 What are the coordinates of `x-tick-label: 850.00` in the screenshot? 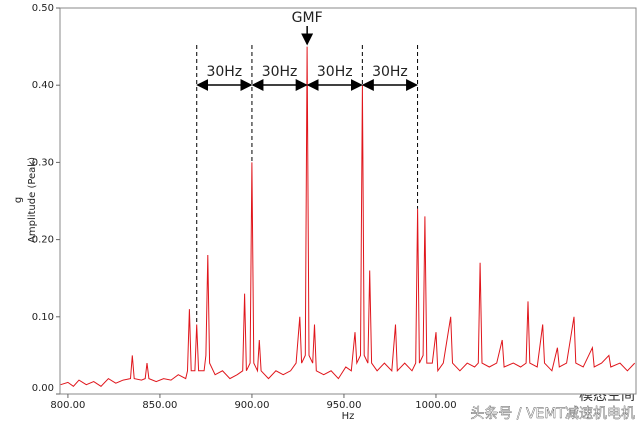 It's located at (159, 405).